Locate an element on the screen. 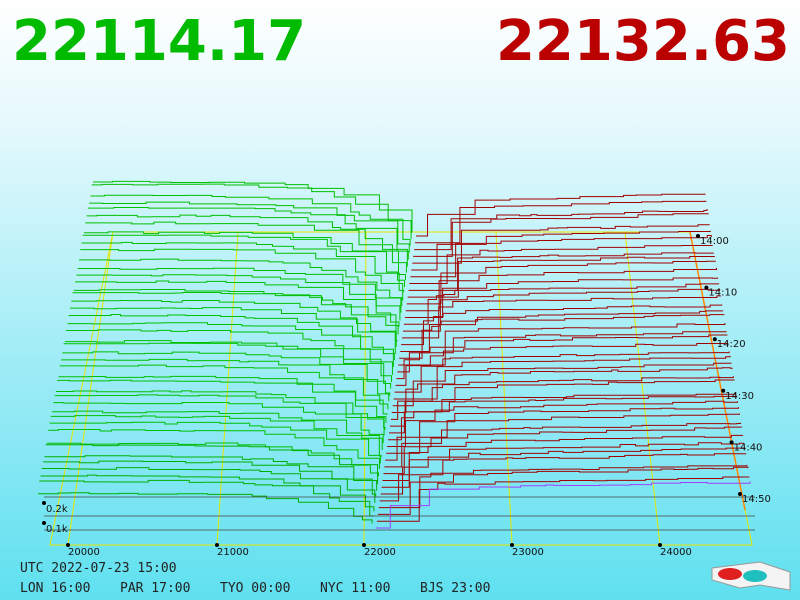  clock: BJS 23:00 is located at coordinates (455, 588).